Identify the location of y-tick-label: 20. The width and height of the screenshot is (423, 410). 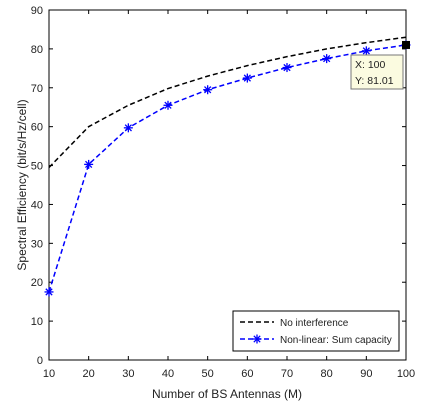
(37, 283).